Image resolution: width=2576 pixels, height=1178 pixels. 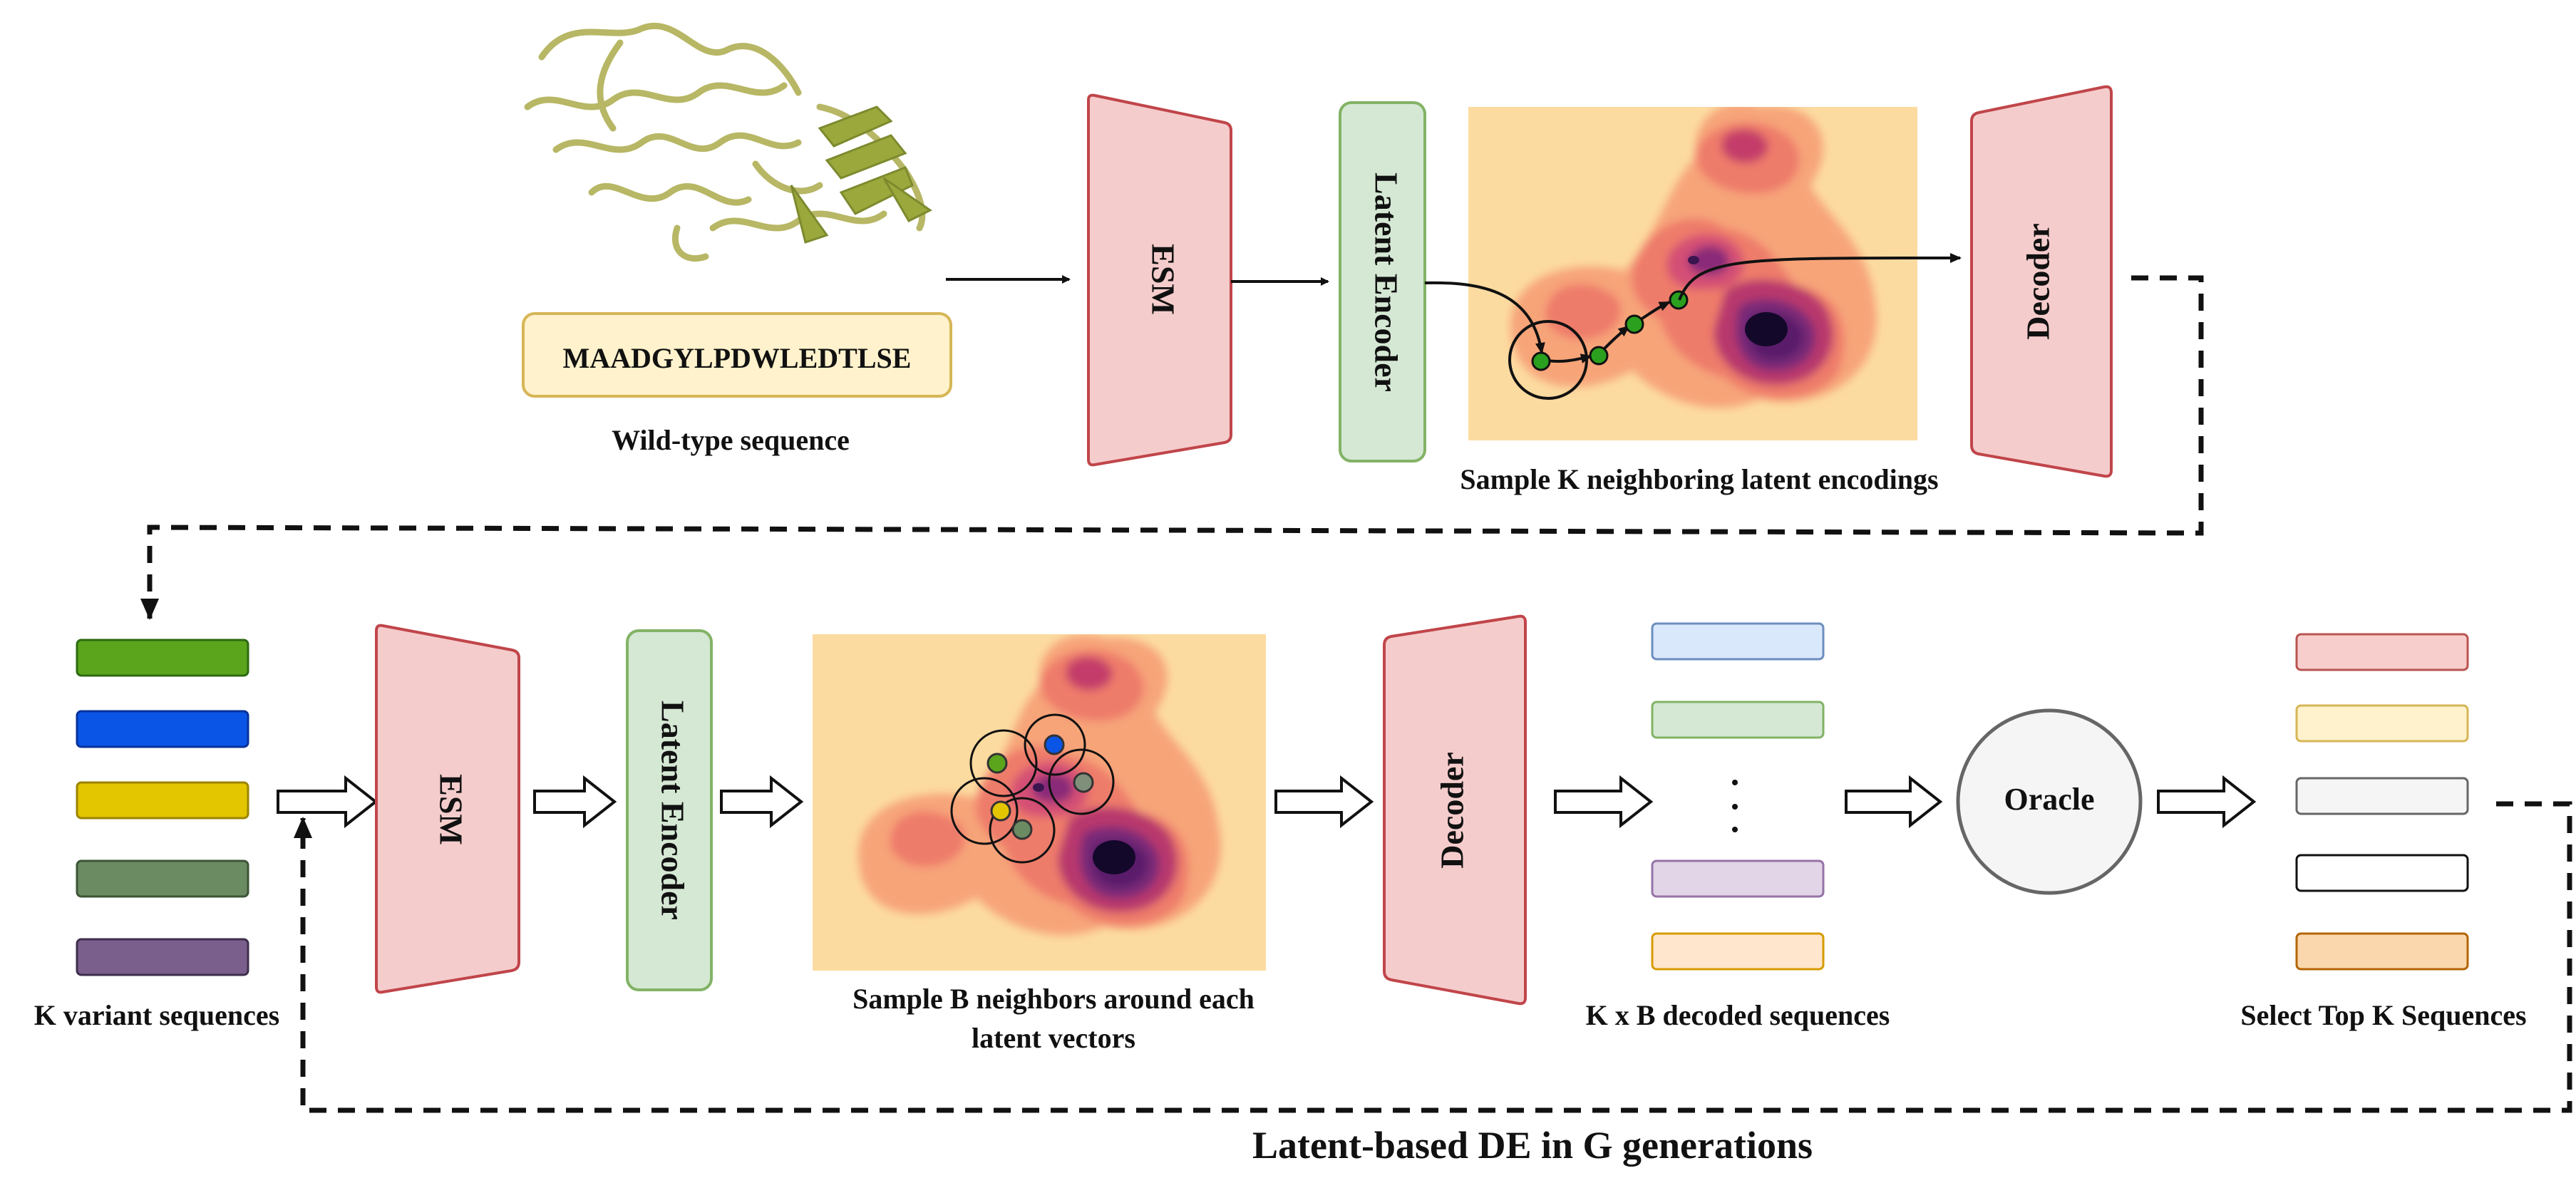 What do you see at coordinates (2038, 281) in the screenshot?
I see `decoder-label-top: Decoder` at bounding box center [2038, 281].